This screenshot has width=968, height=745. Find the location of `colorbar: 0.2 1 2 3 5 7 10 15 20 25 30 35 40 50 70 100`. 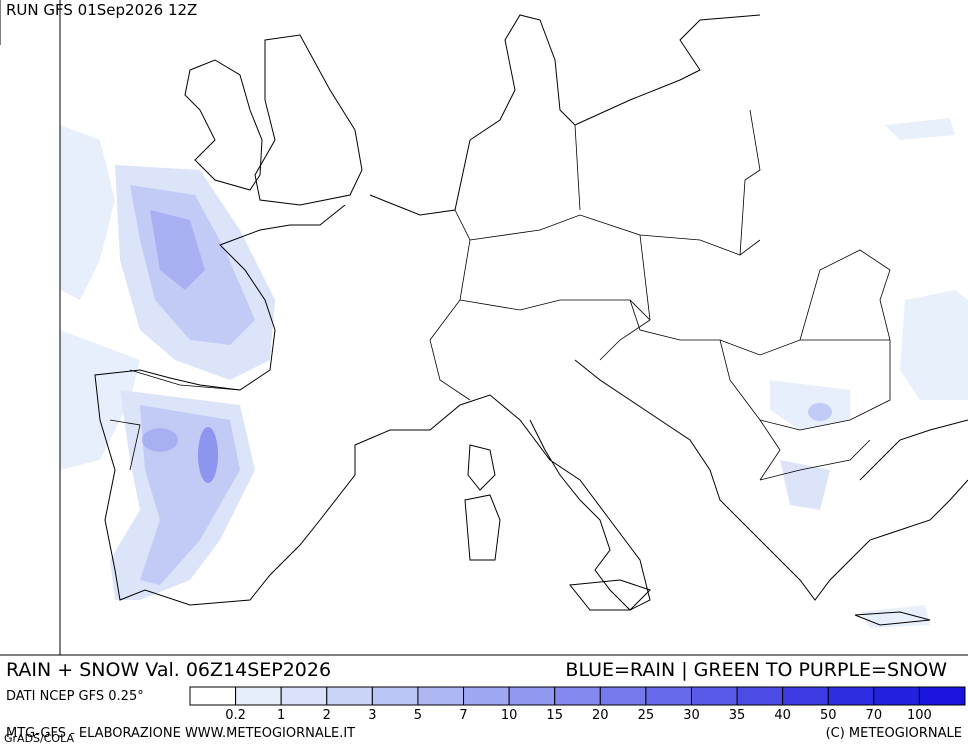

colorbar: 0.2 1 2 3 5 7 10 15 20 25 30 35 40 50 70 100 is located at coordinates (577, 704).